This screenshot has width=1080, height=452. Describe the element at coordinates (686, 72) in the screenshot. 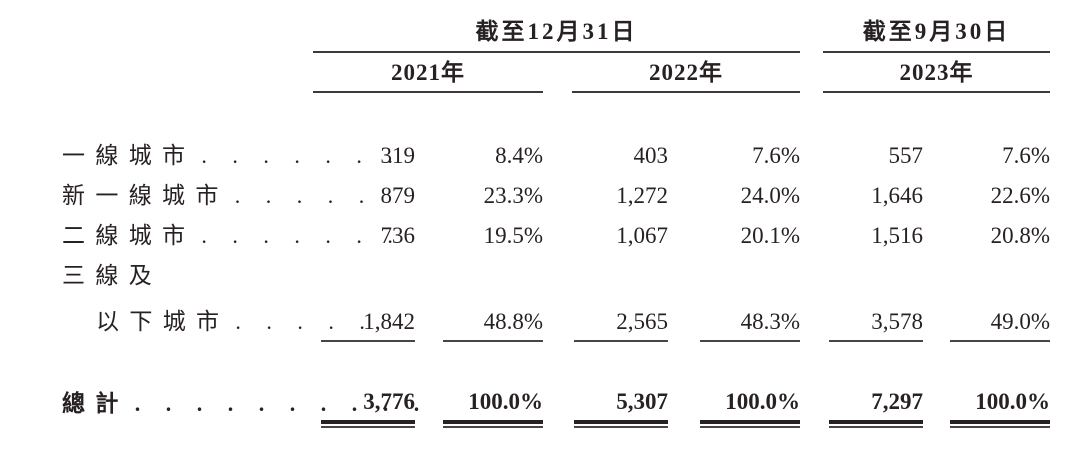

I see `header-year-2022: 2022年` at that location.